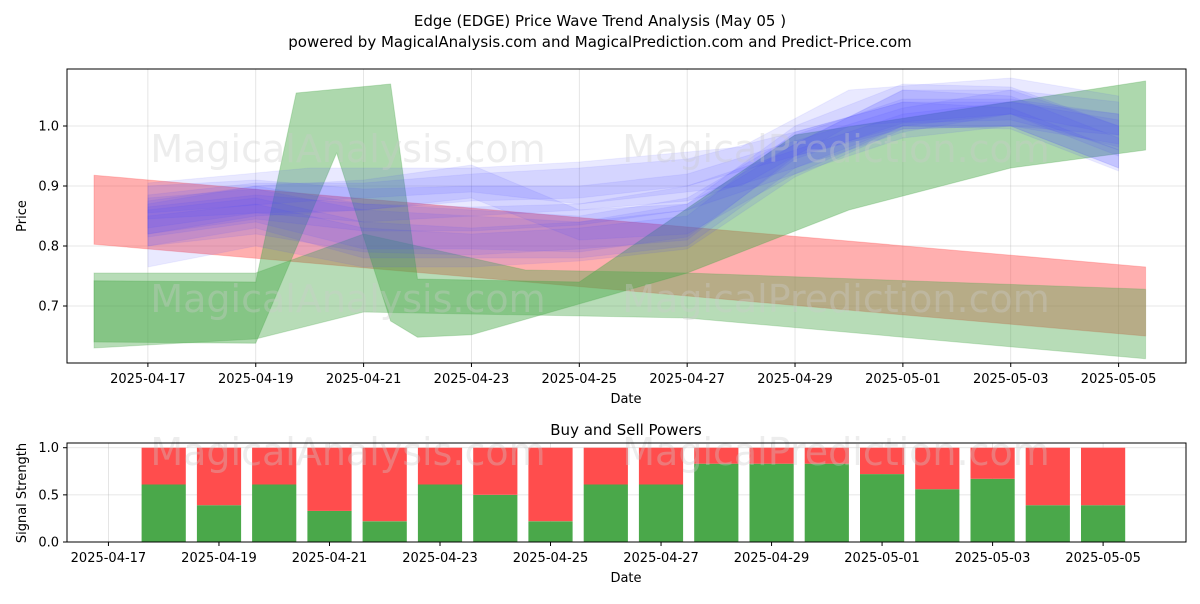 Image resolution: width=1200 pixels, height=604 pixels. I want to click on signal-x-tick-label: 2025-04-17, so click(109, 558).